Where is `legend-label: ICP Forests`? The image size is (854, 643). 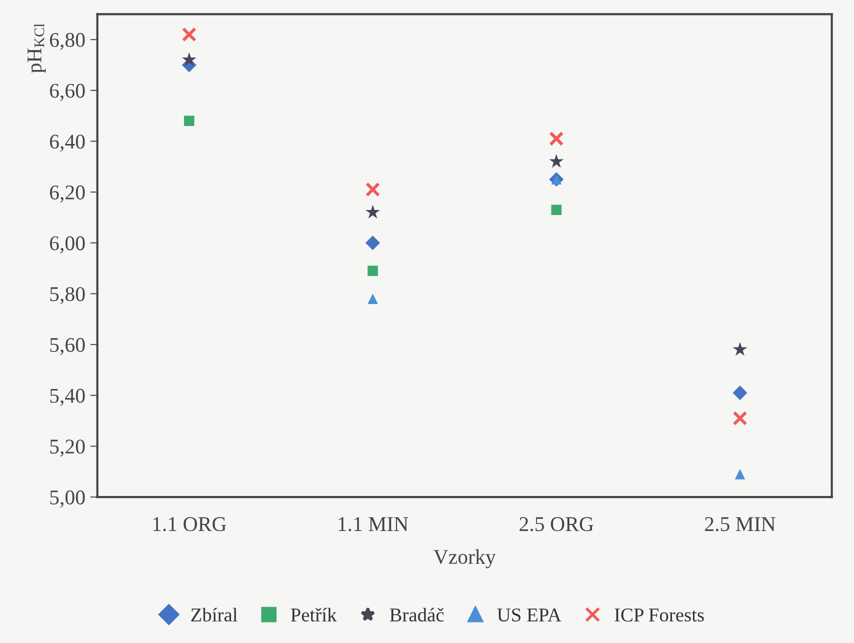 legend-label: ICP Forests is located at coordinates (659, 615).